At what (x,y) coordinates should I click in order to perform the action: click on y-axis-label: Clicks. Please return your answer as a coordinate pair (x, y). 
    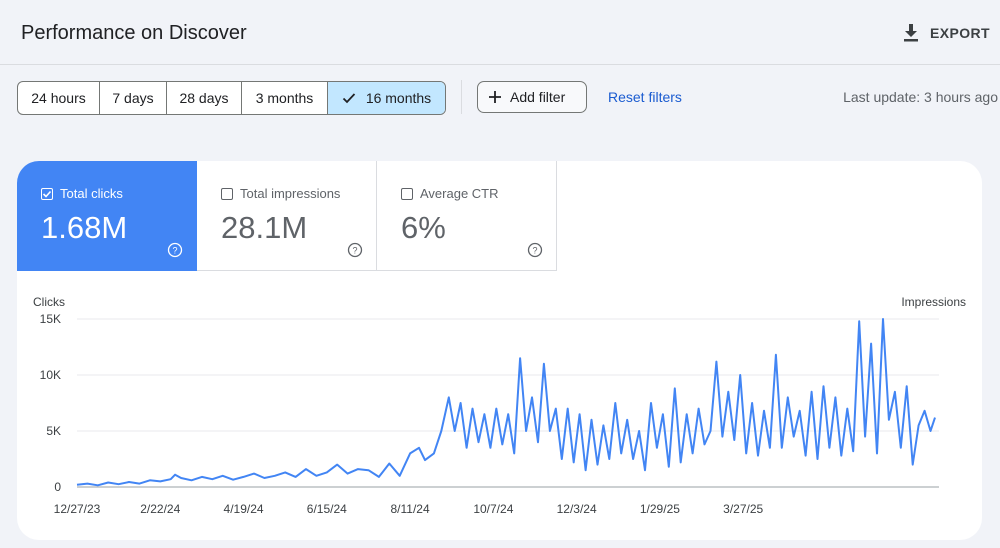
    Looking at the image, I should click on (49, 302).